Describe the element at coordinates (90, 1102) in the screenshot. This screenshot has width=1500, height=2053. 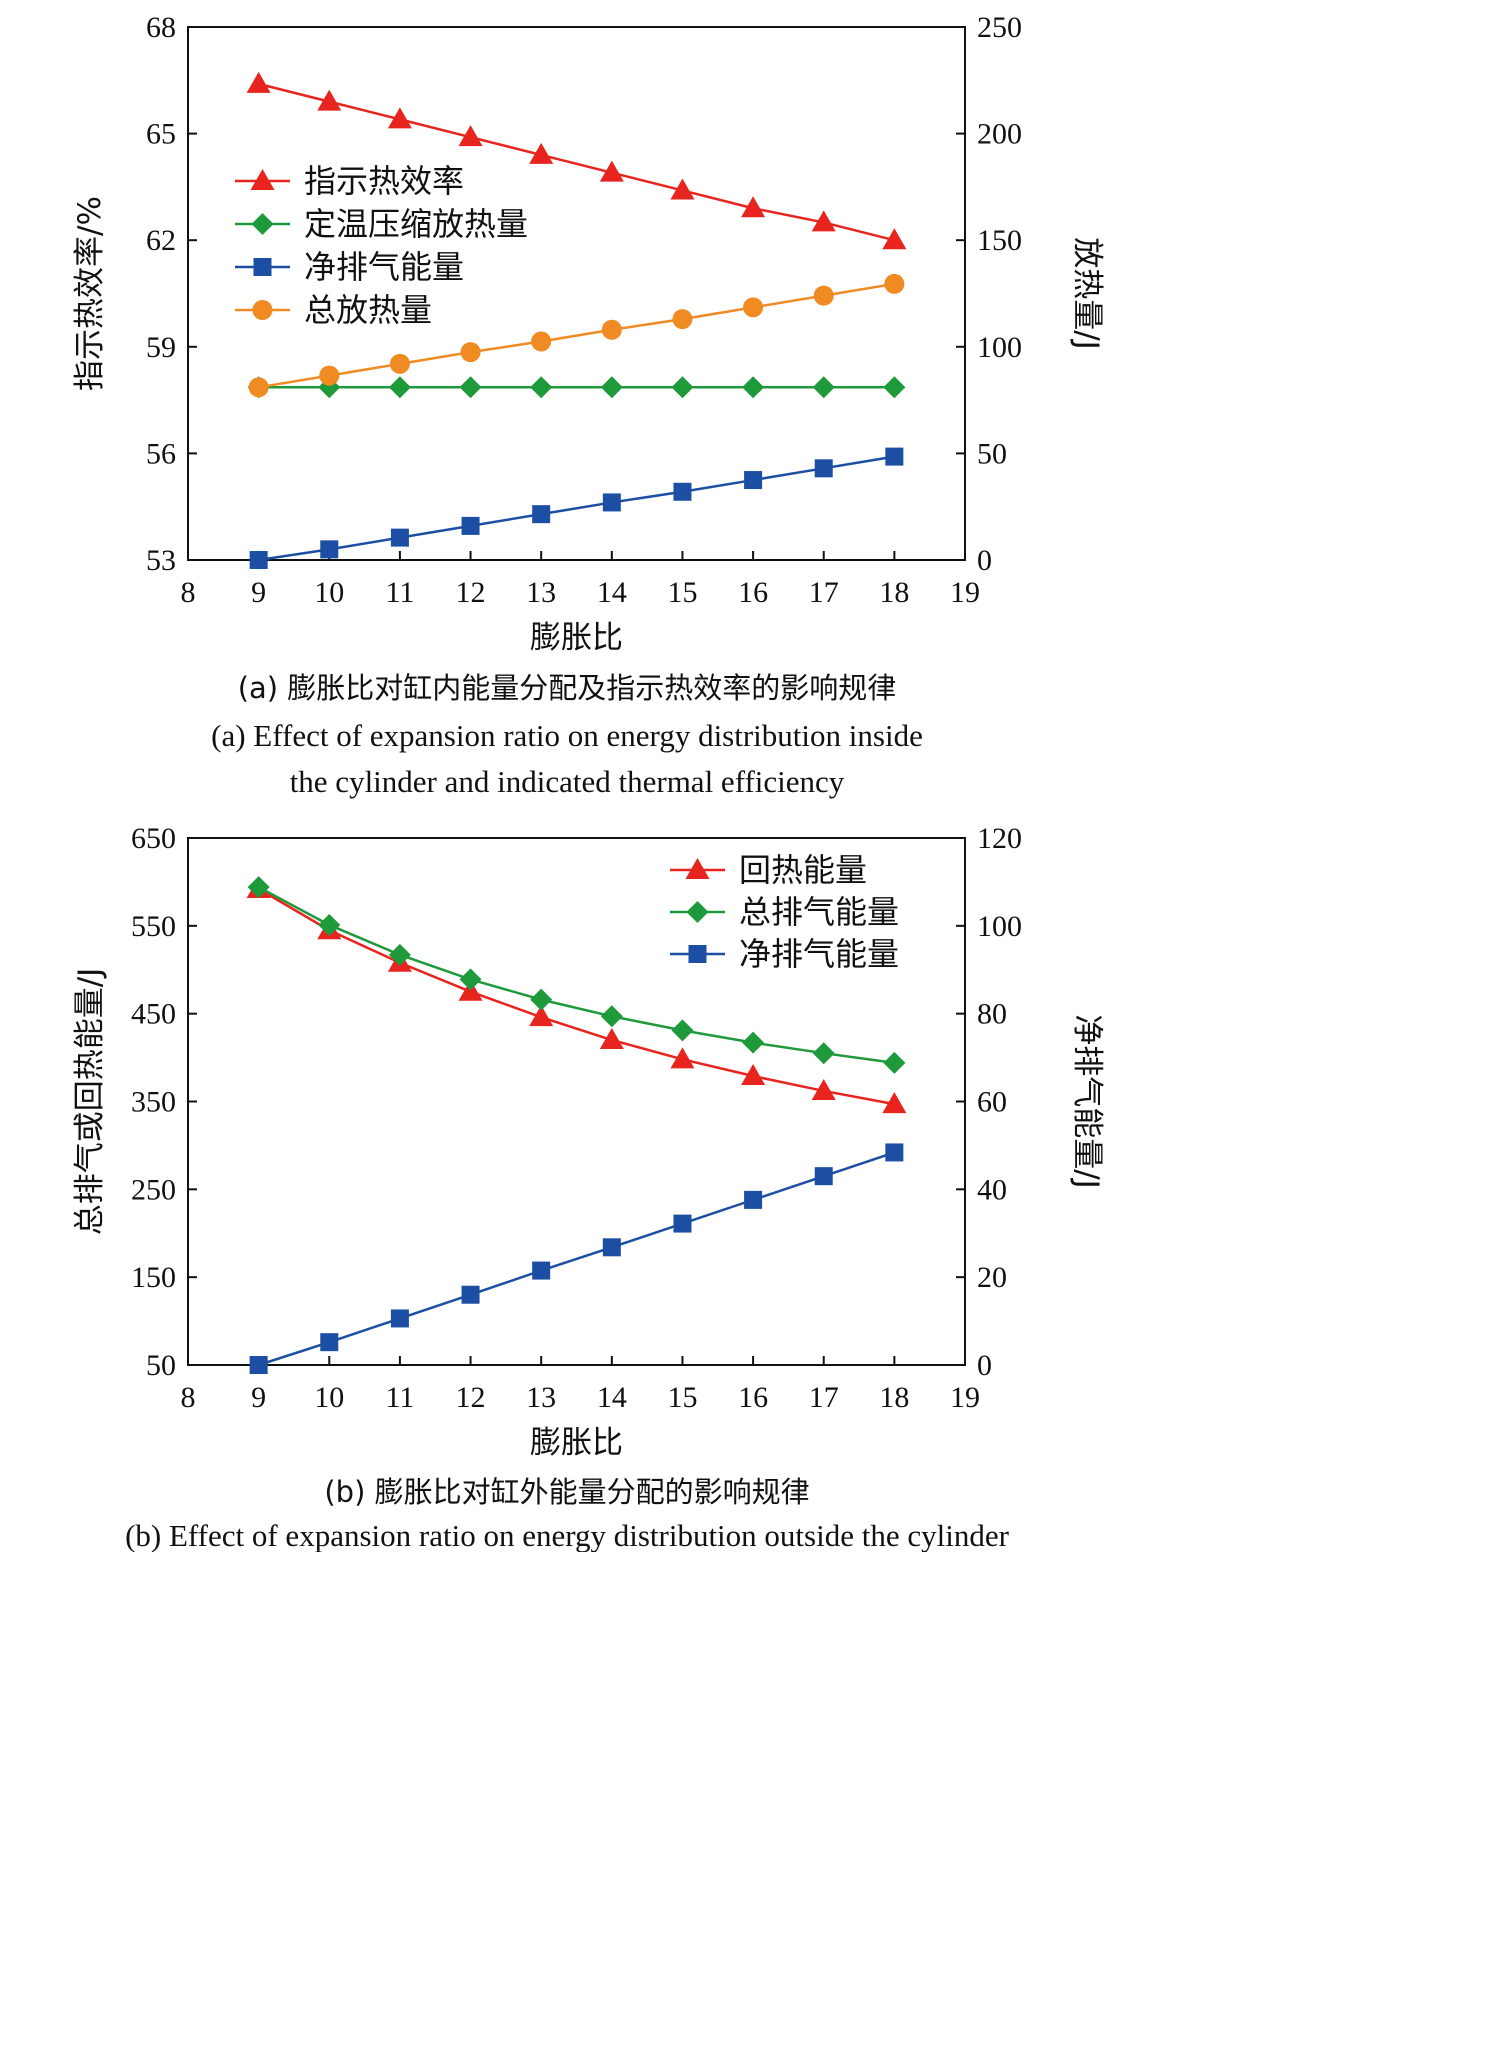
I see `y-axis-title: 总排气或回热能量/J` at that location.